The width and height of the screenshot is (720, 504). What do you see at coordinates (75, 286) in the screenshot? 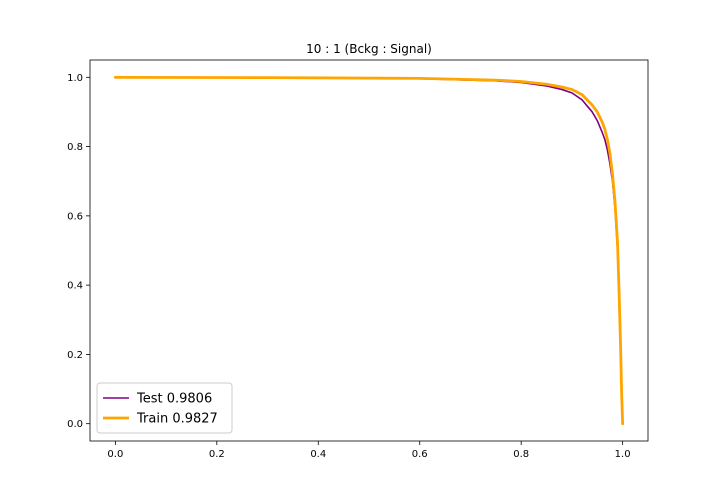
I see `y-tick-label: 0.4` at bounding box center [75, 286].